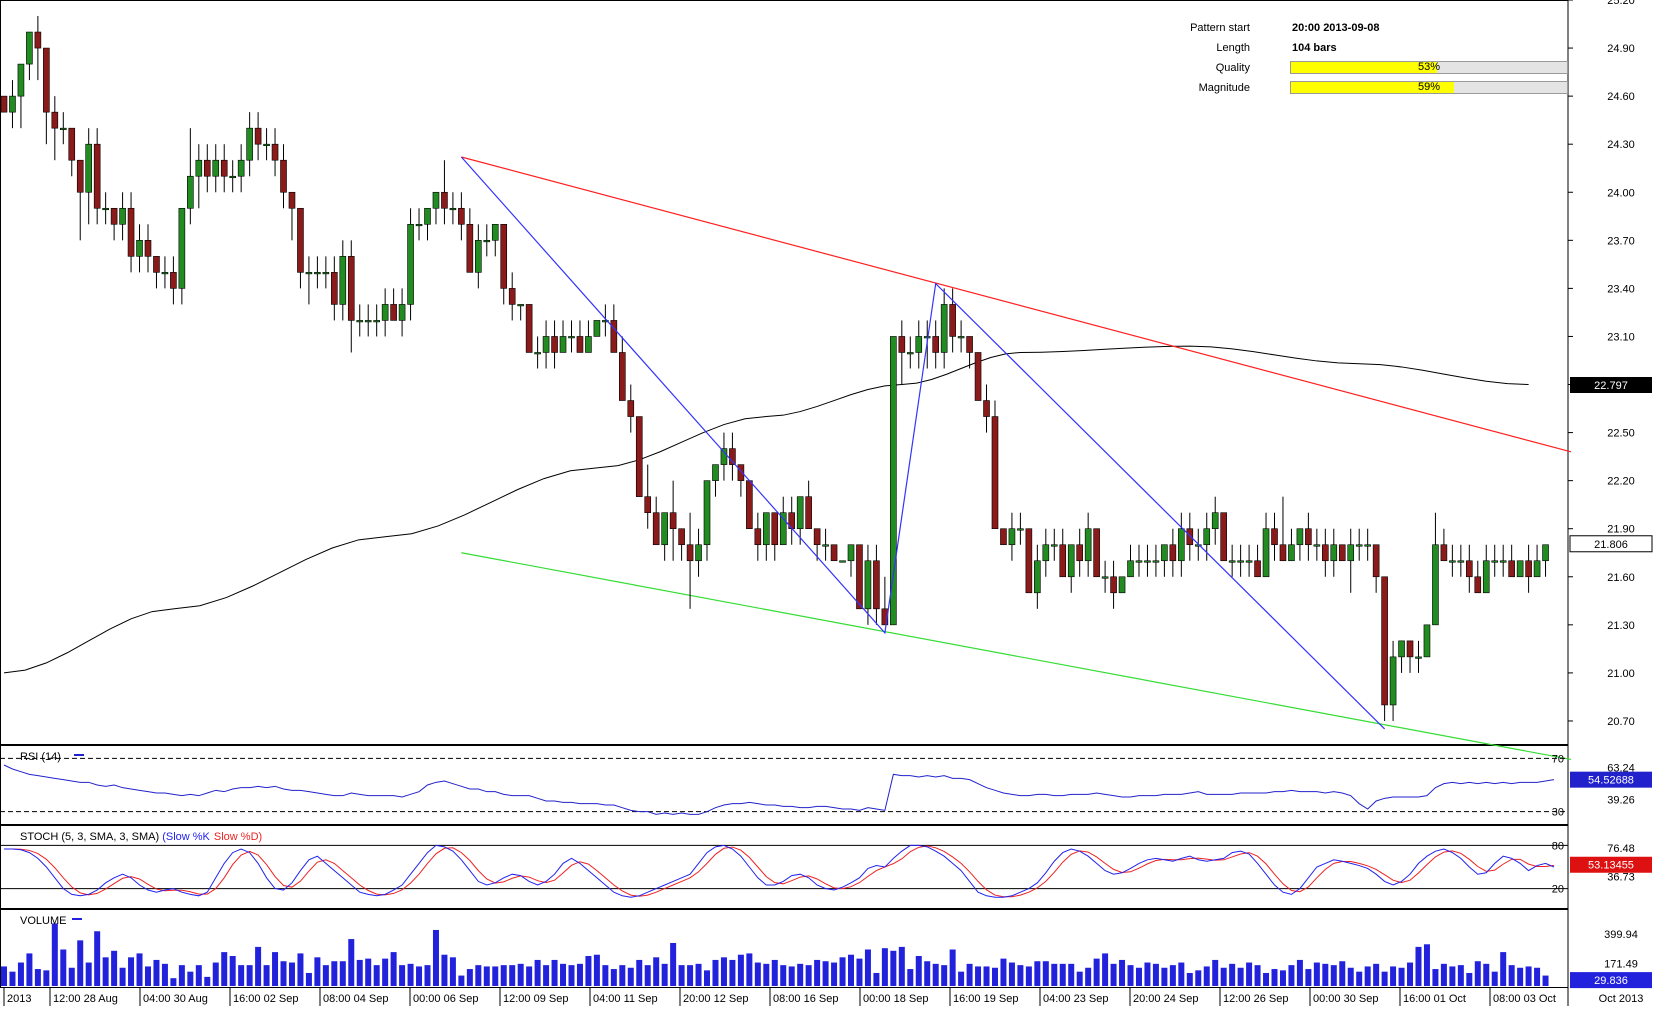 The image size is (1655, 1011). I want to click on last-price-box, so click(1611, 544).